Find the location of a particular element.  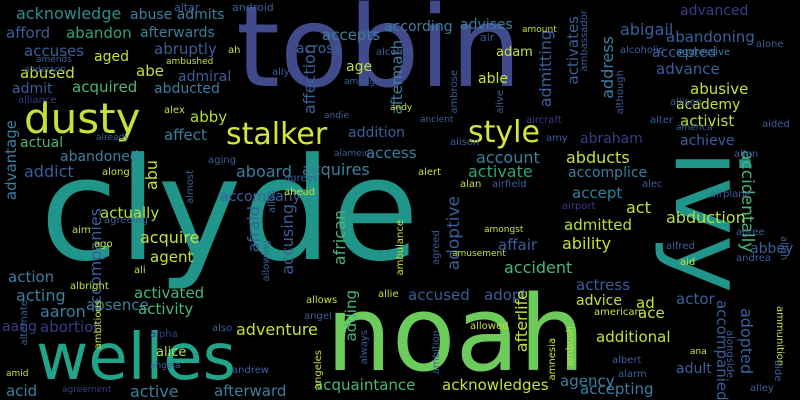

word-alter: alter is located at coordinates (662, 120).